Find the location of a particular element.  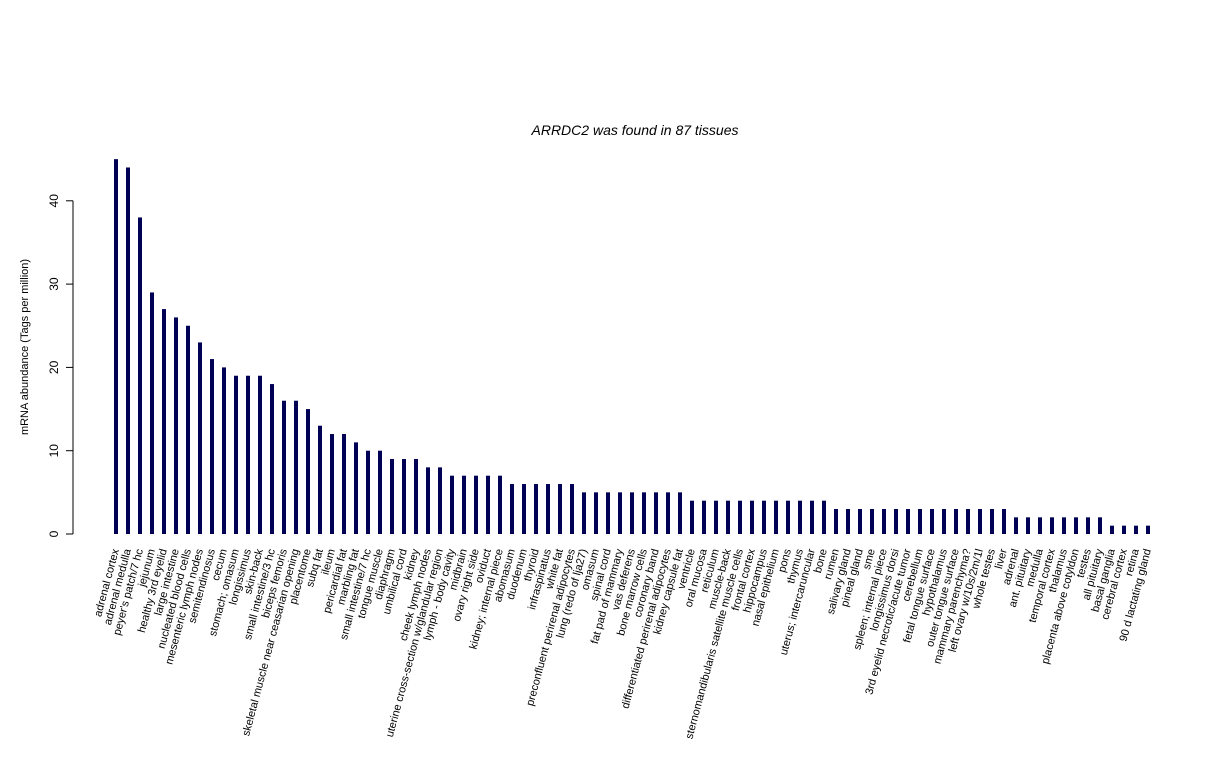

y-tick-label: 30 is located at coordinates (54, 284).